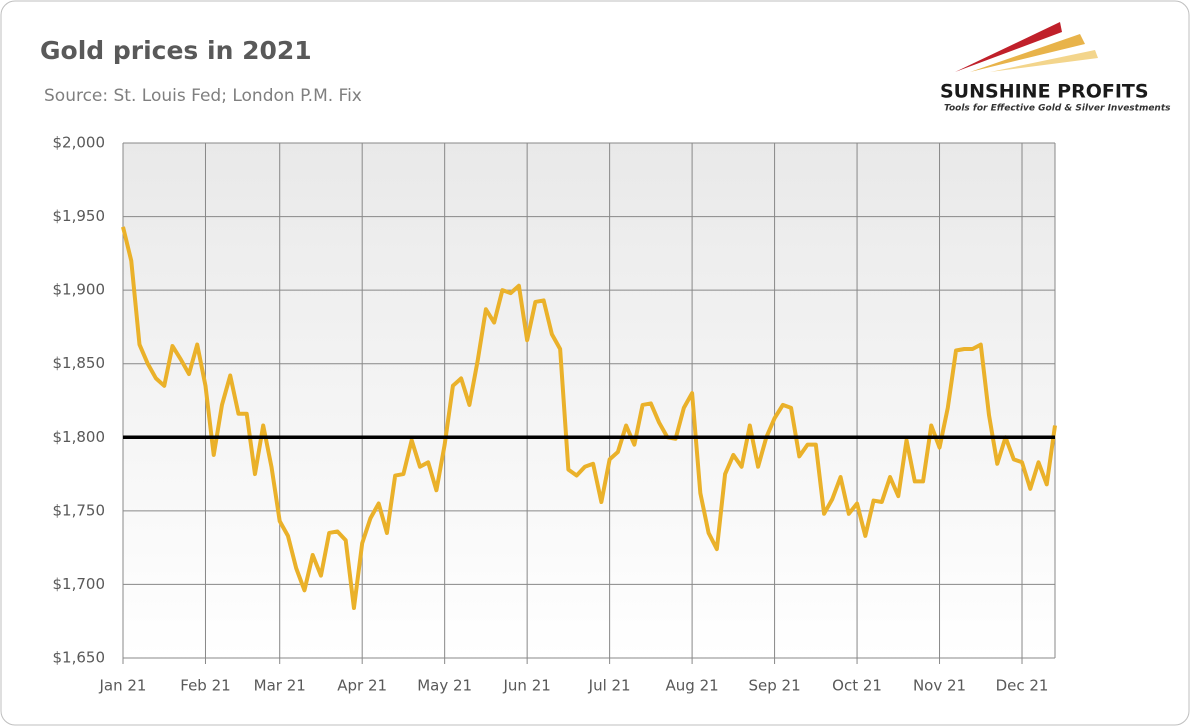 This screenshot has height=726, width=1190. I want to click on y-tick-label: $1,750, so click(79, 510).